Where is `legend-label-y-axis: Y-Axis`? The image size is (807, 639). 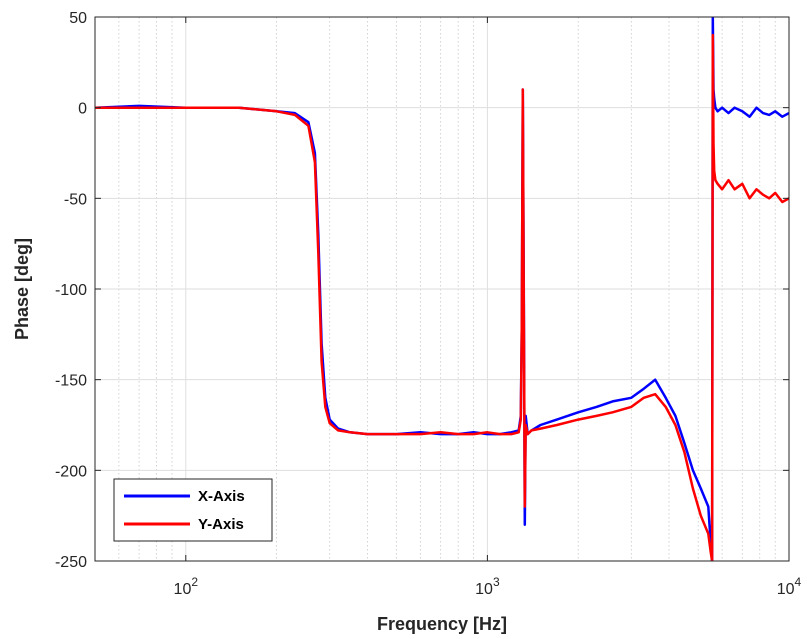 legend-label-y-axis: Y-Axis is located at coordinates (221, 524).